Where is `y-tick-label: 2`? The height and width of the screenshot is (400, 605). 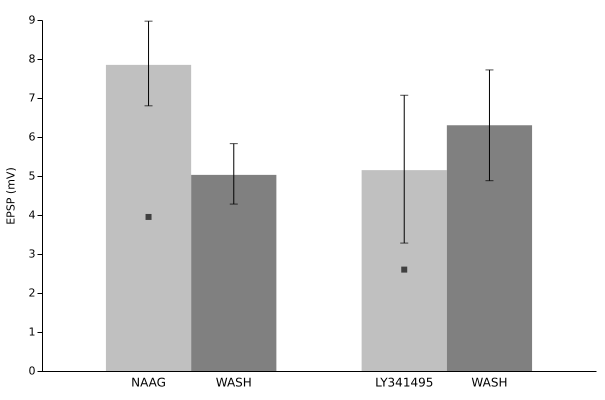 y-tick-label: 2 is located at coordinates (32, 293).